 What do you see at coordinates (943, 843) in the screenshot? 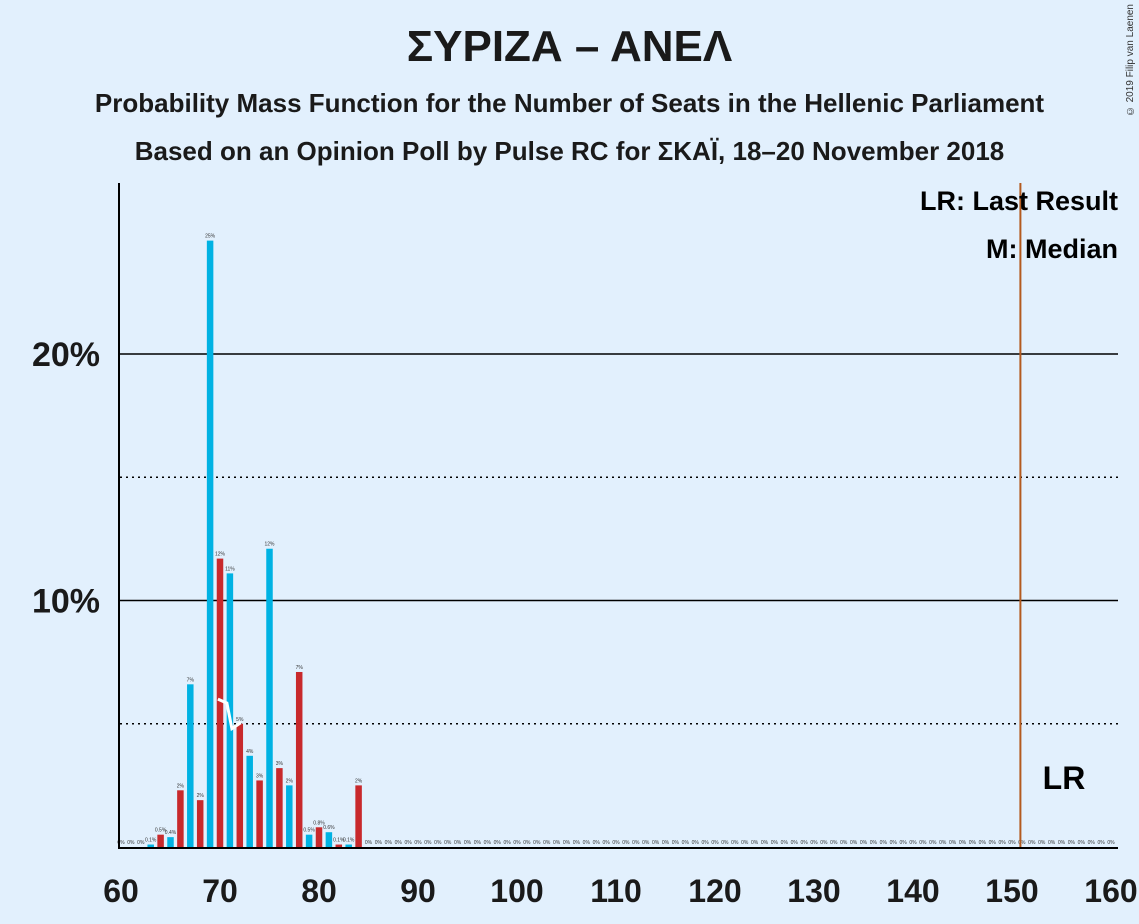
I see `bar-label-143: 0%` at bounding box center [943, 843].